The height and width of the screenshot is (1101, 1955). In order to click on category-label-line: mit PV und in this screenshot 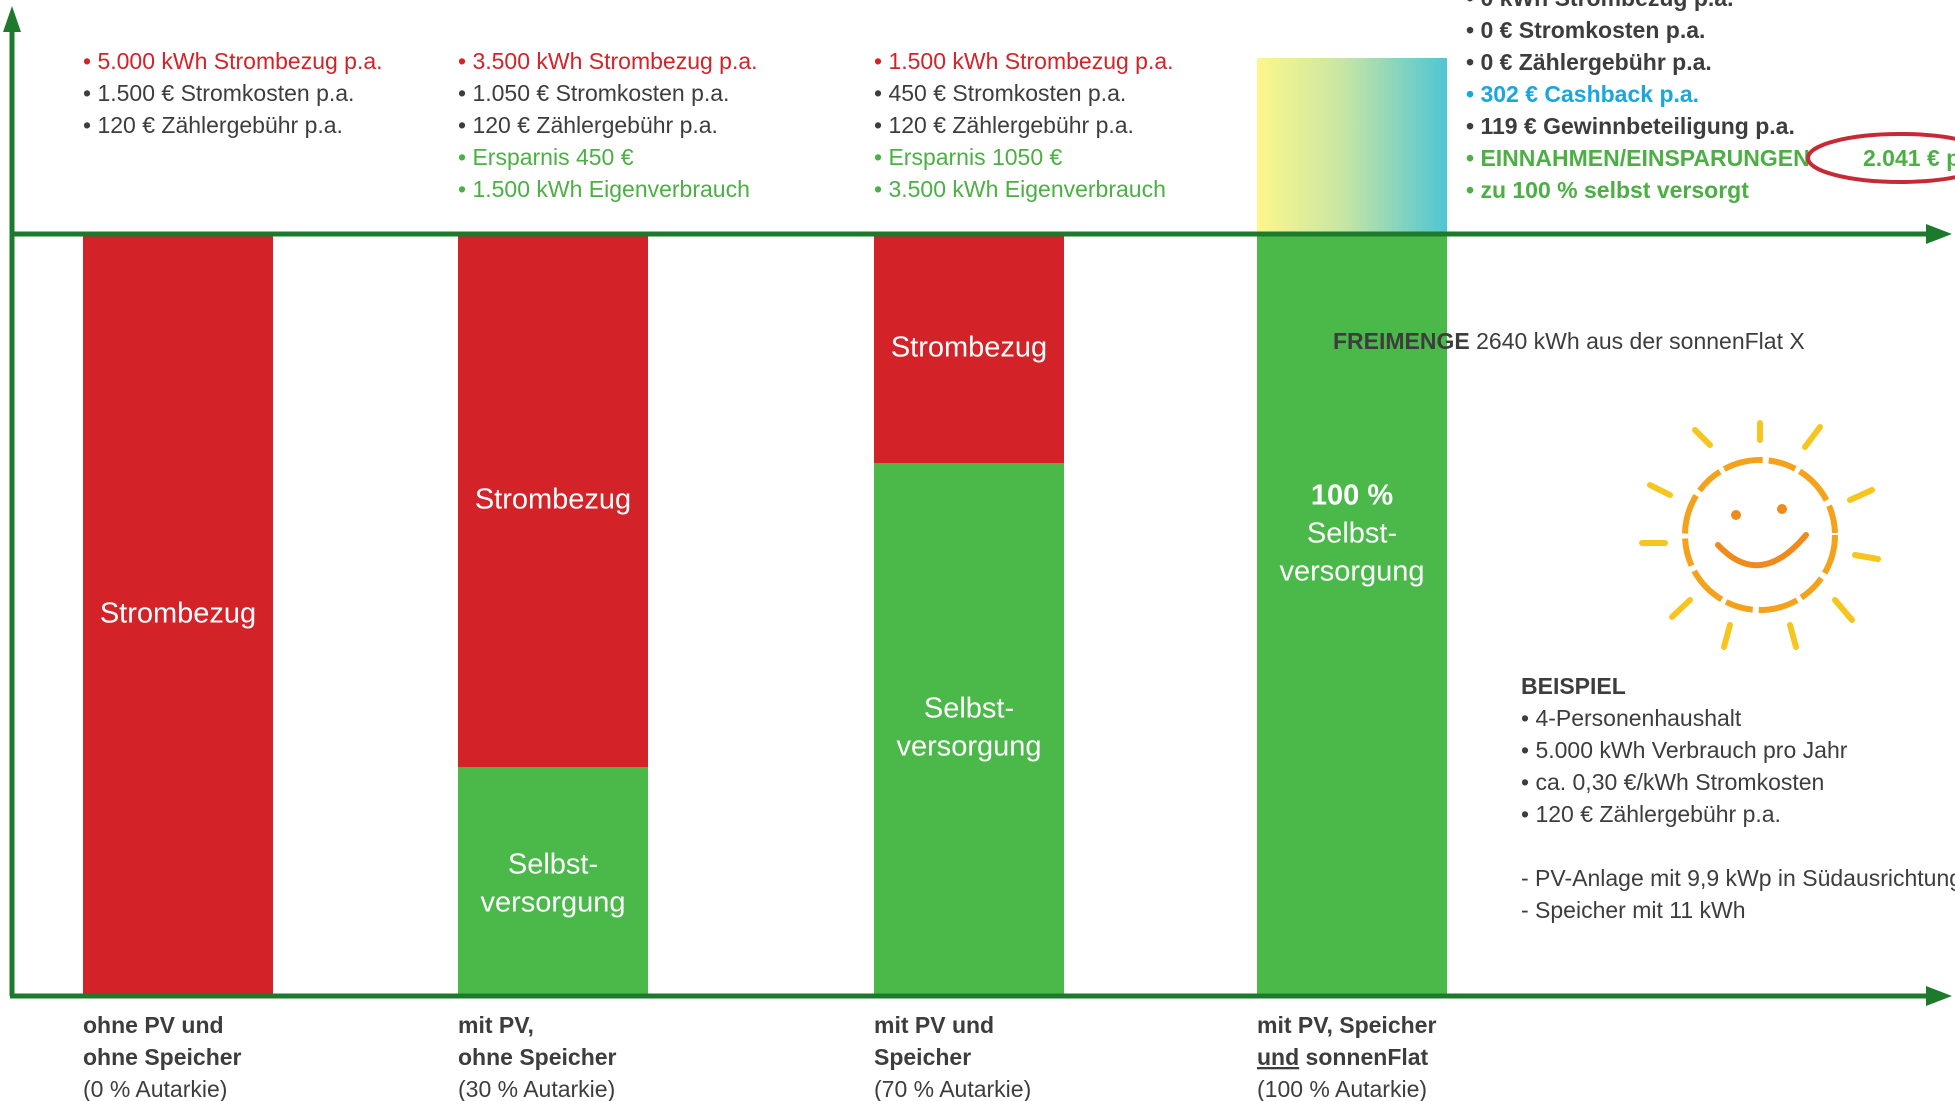, I will do `click(934, 1025)`.